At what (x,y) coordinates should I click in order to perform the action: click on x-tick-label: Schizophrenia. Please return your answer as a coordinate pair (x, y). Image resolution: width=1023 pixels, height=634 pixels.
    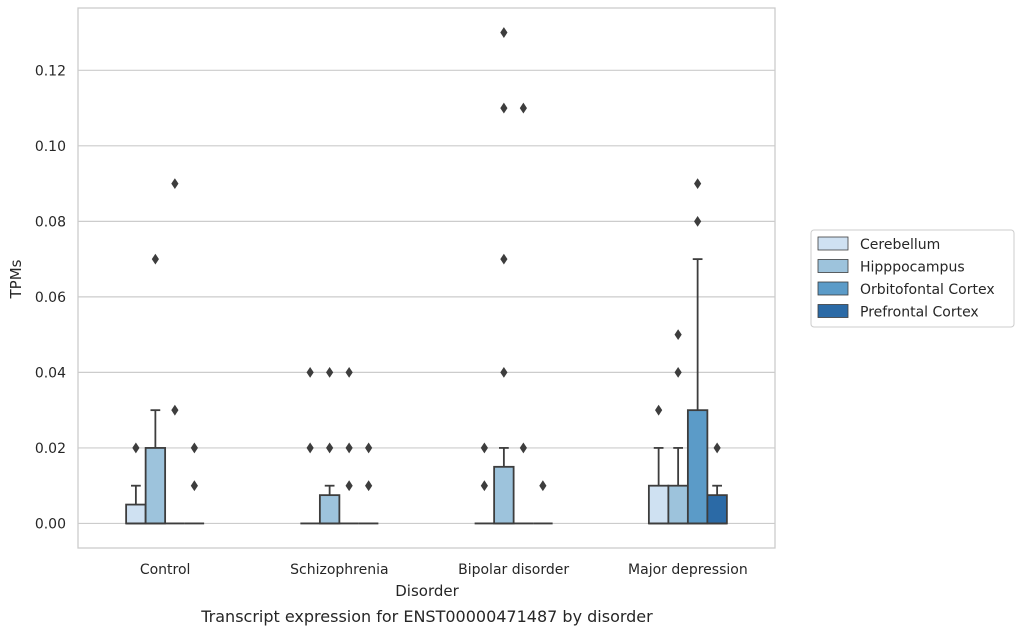
    Looking at the image, I should click on (339, 570).